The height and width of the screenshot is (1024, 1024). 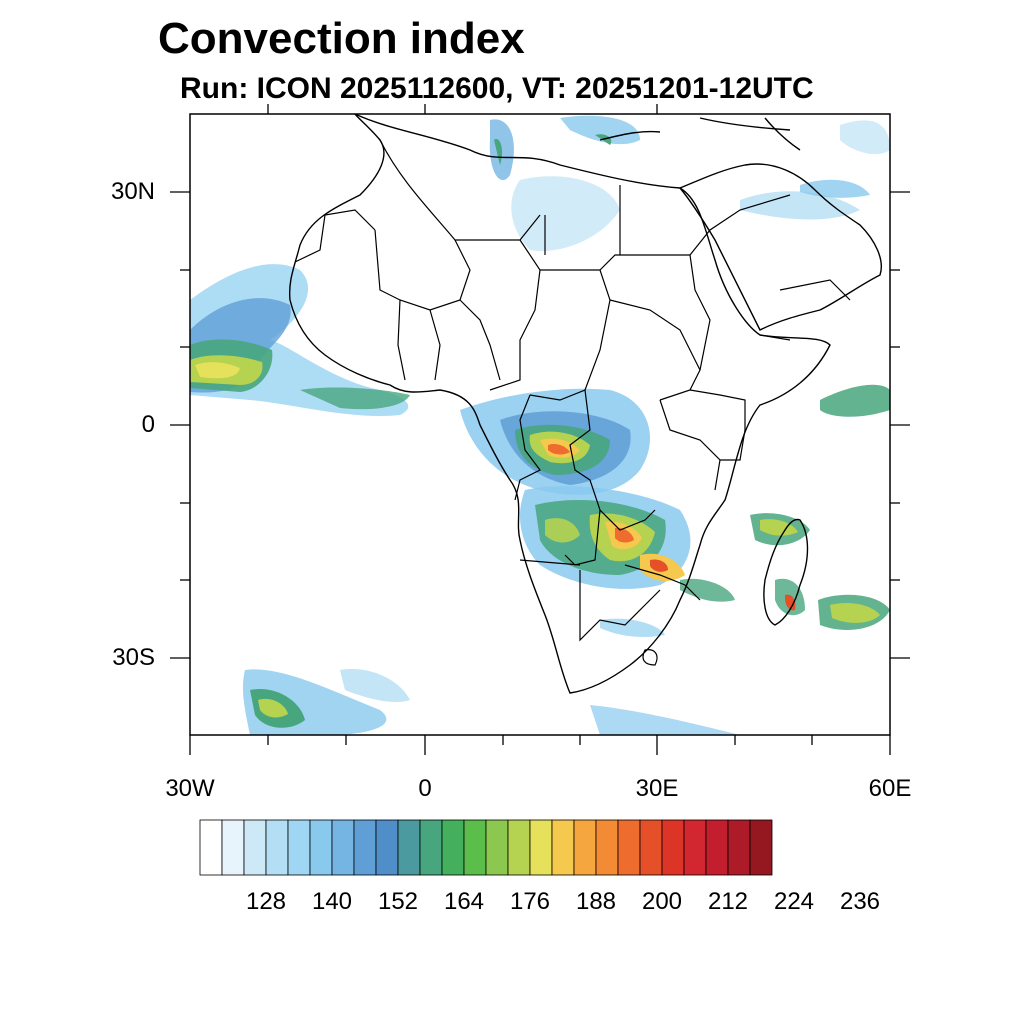 I want to click on y-tick-label: 30N, so click(x=132, y=191).